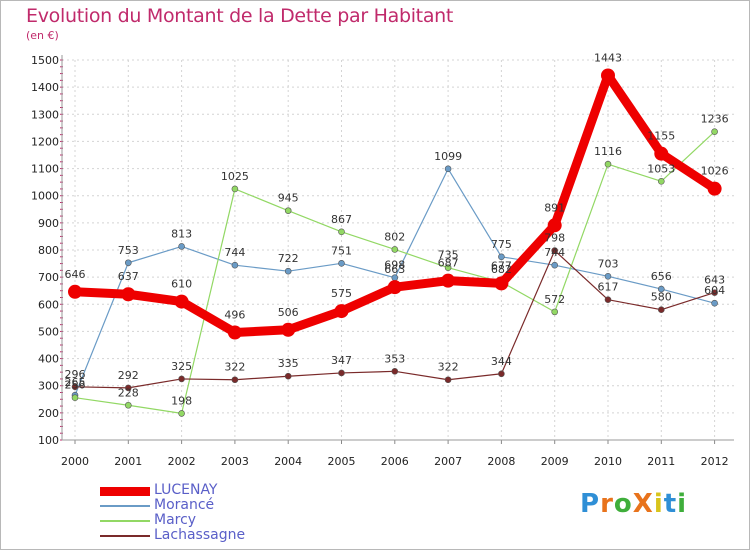 This screenshot has width=750, height=550. I want to click on data-label: 604, so click(714, 290).